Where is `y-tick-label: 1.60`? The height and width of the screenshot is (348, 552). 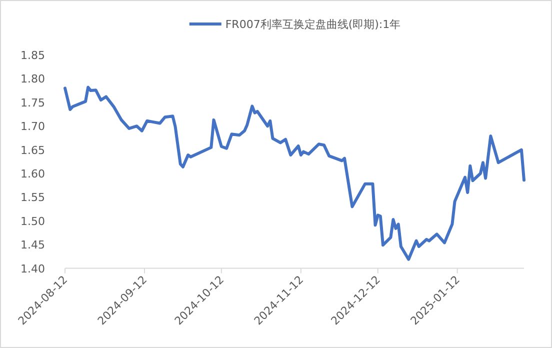 y-tick-label: 1.60 is located at coordinates (32, 174).